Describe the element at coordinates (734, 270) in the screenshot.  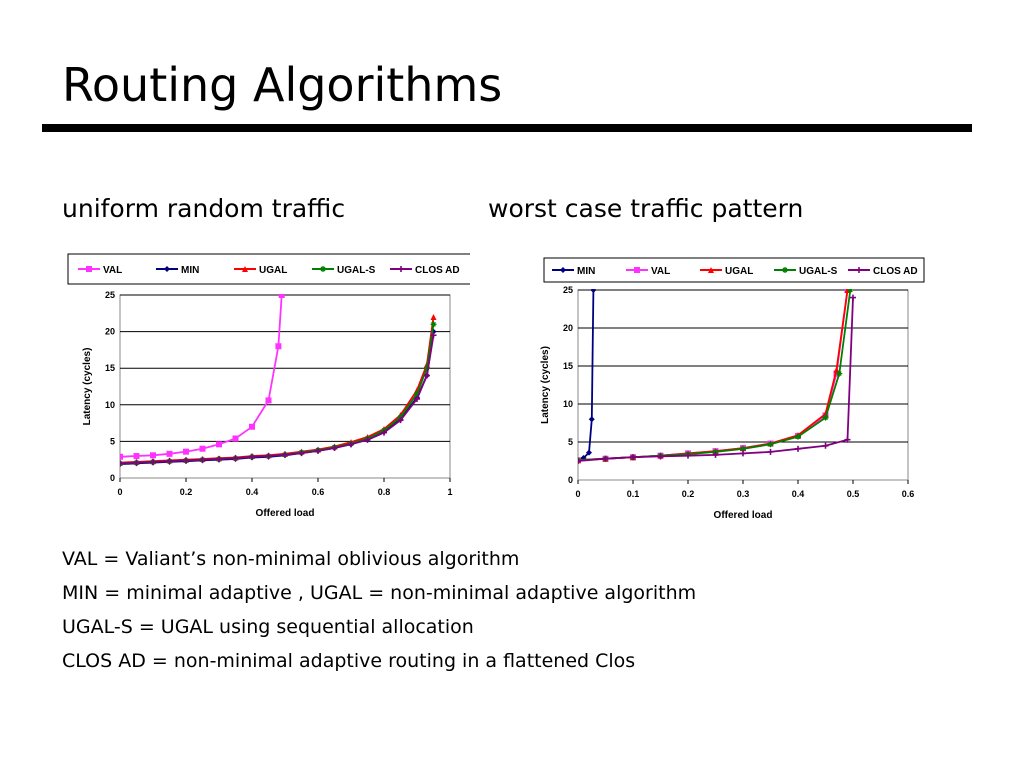
I see `chart-legend: MIN VAL UGAL UGAL-S CLOS AD` at that location.